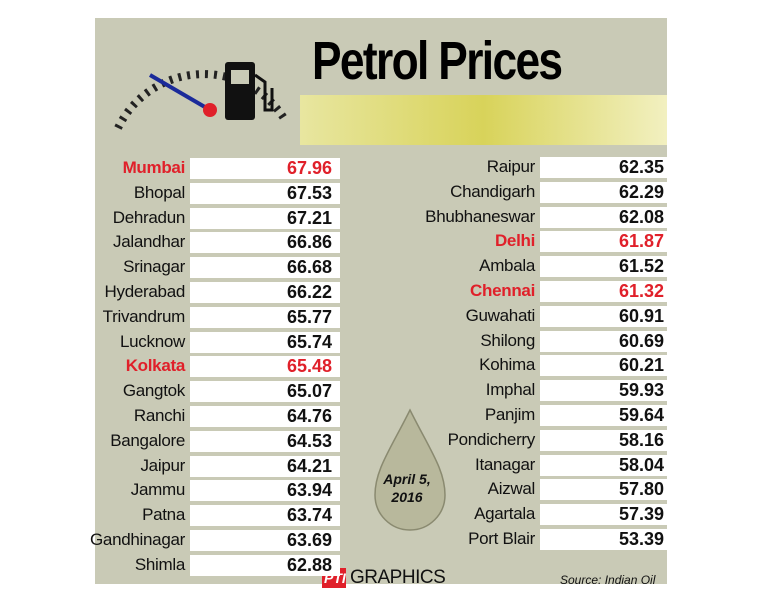 This screenshot has width=760, height=600. Describe the element at coordinates (505, 464) in the screenshot. I see `city-name: Itanagar` at that location.